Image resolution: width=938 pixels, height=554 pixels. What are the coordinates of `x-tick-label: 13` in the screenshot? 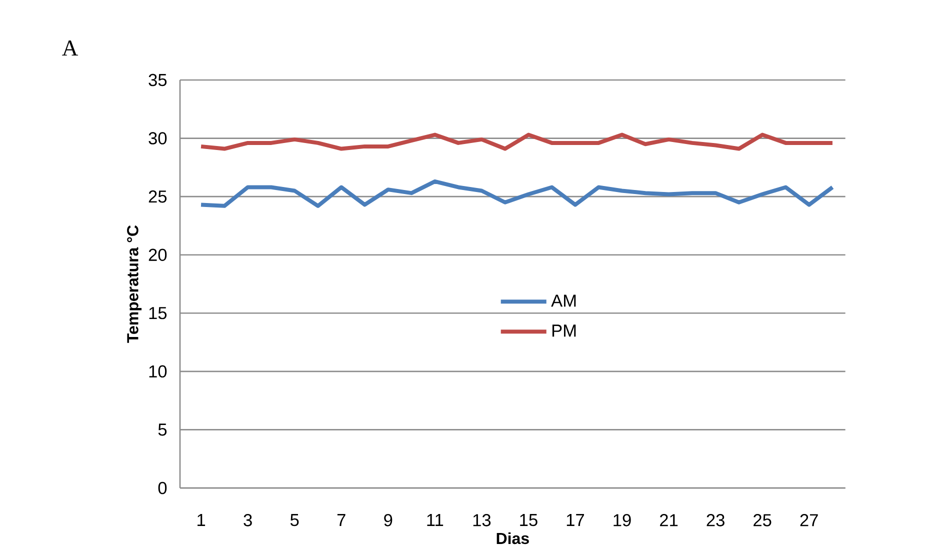 It's located at (482, 520).